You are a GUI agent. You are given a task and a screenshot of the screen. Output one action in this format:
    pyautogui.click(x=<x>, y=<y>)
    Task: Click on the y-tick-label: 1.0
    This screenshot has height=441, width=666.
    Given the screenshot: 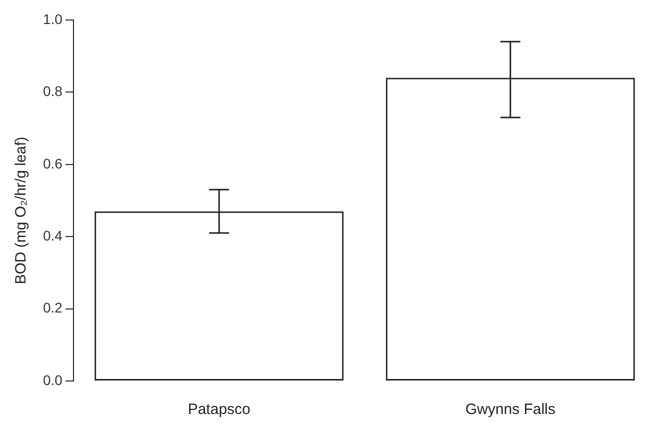 What is the action you would take?
    pyautogui.click(x=52, y=18)
    